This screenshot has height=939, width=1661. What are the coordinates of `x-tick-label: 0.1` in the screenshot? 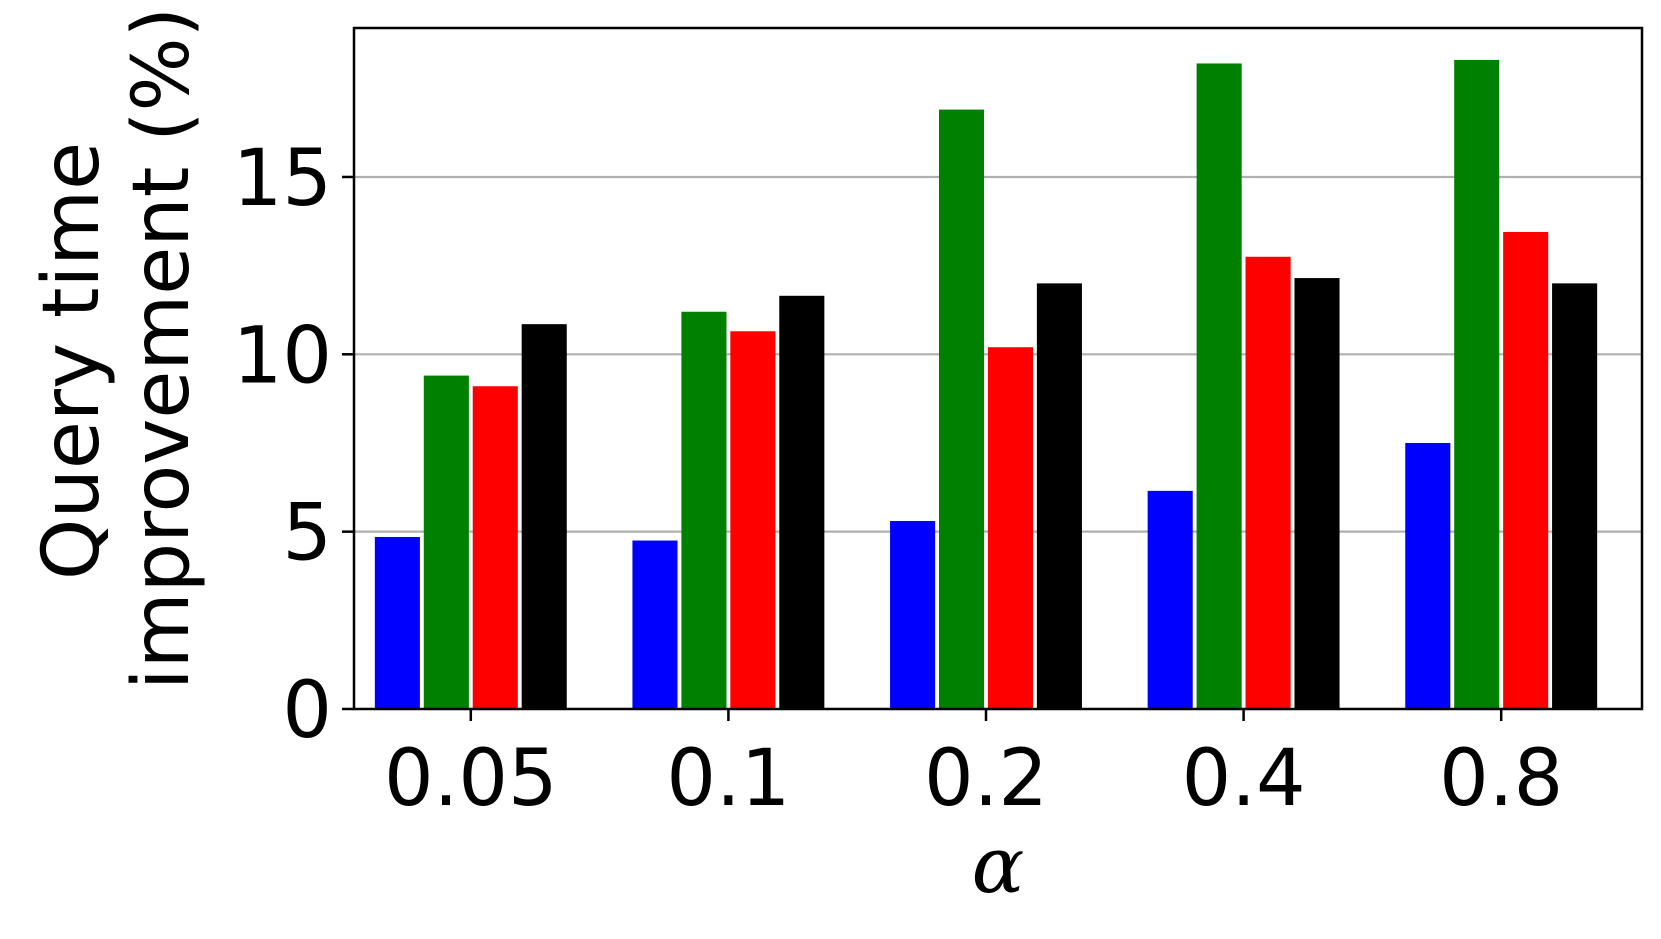 It's located at (728, 779).